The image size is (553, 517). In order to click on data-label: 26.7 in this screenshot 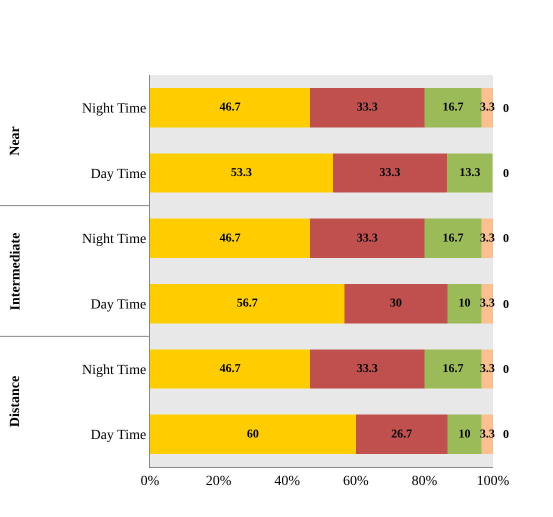, I will do `click(401, 433)`.